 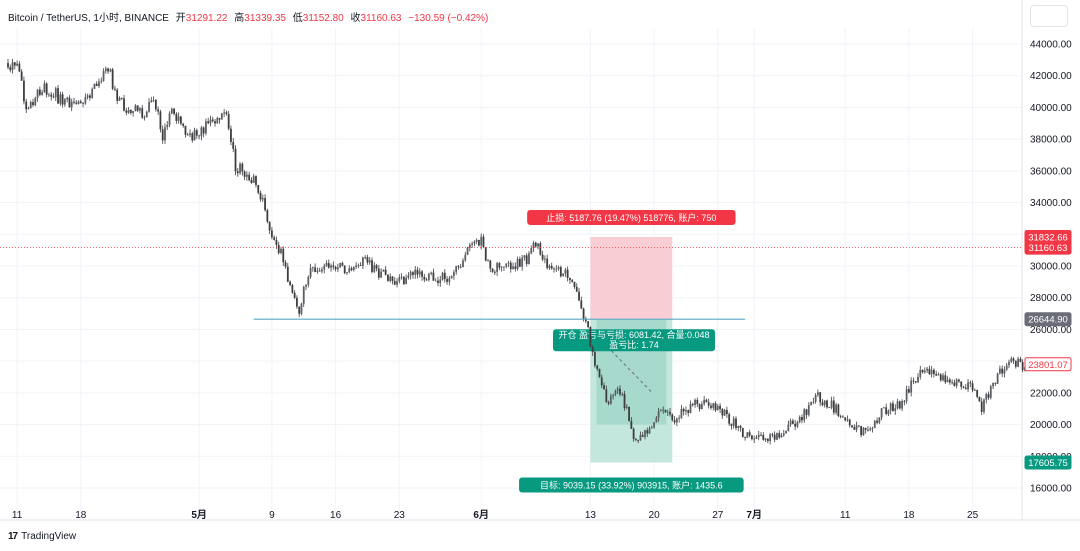 I want to click on y-tick-label: 36000.00, so click(x=1051, y=171).